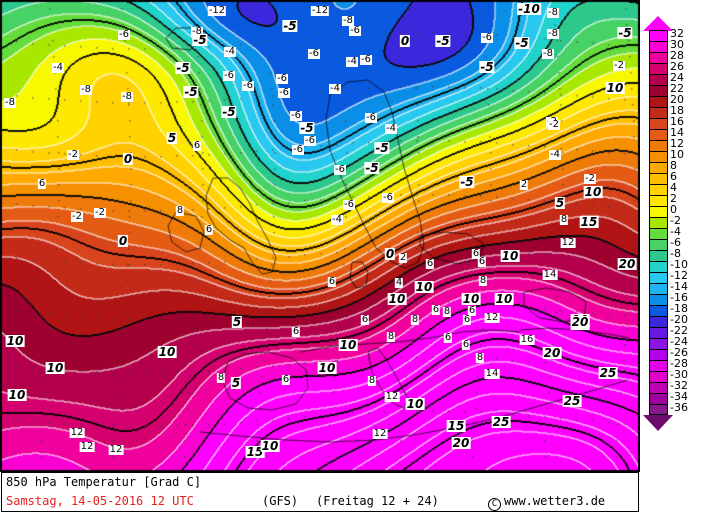  I want to click on colorbar-tick: -34, so click(679, 396).